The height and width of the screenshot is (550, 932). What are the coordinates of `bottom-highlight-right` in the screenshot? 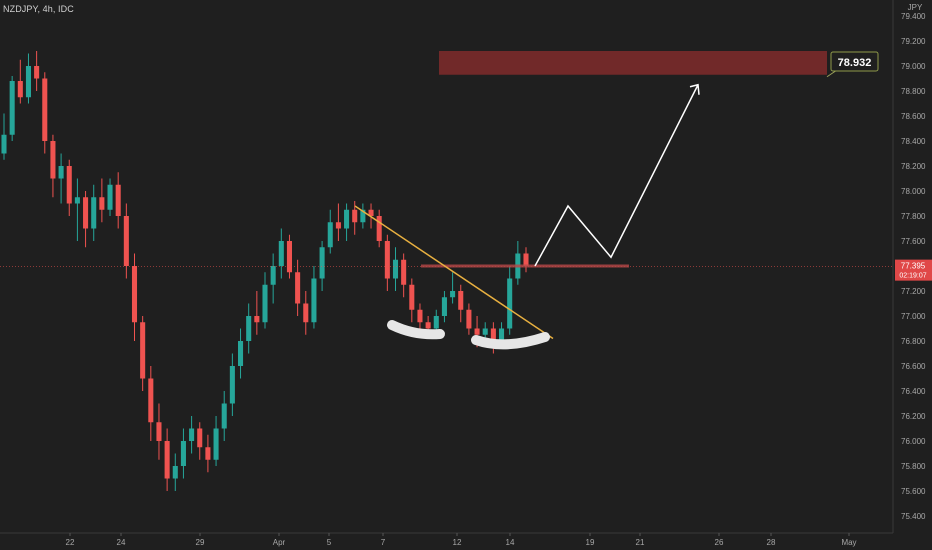 It's located at (510, 341).